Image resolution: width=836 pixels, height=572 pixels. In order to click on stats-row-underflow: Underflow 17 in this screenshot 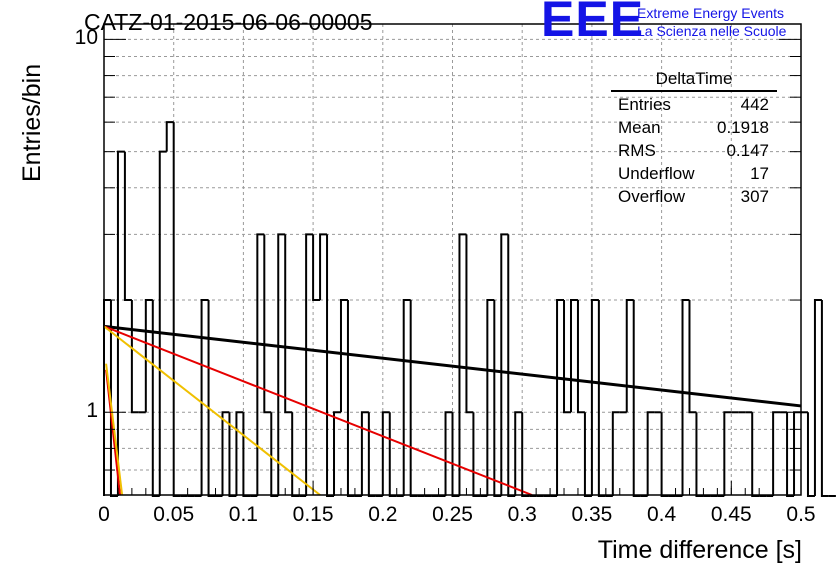, I will do `click(694, 173)`.